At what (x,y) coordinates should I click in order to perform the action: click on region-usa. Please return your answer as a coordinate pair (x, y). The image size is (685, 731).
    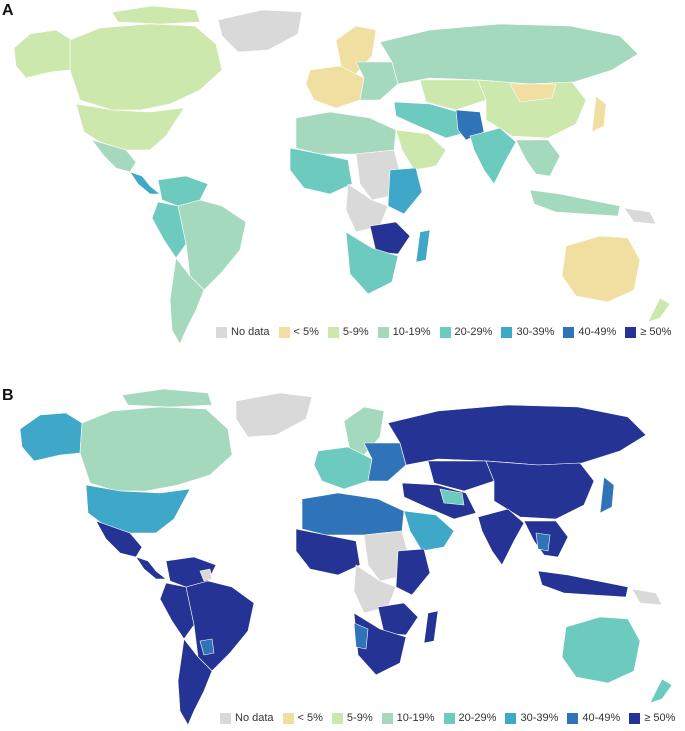
    Looking at the image, I should click on (130, 127).